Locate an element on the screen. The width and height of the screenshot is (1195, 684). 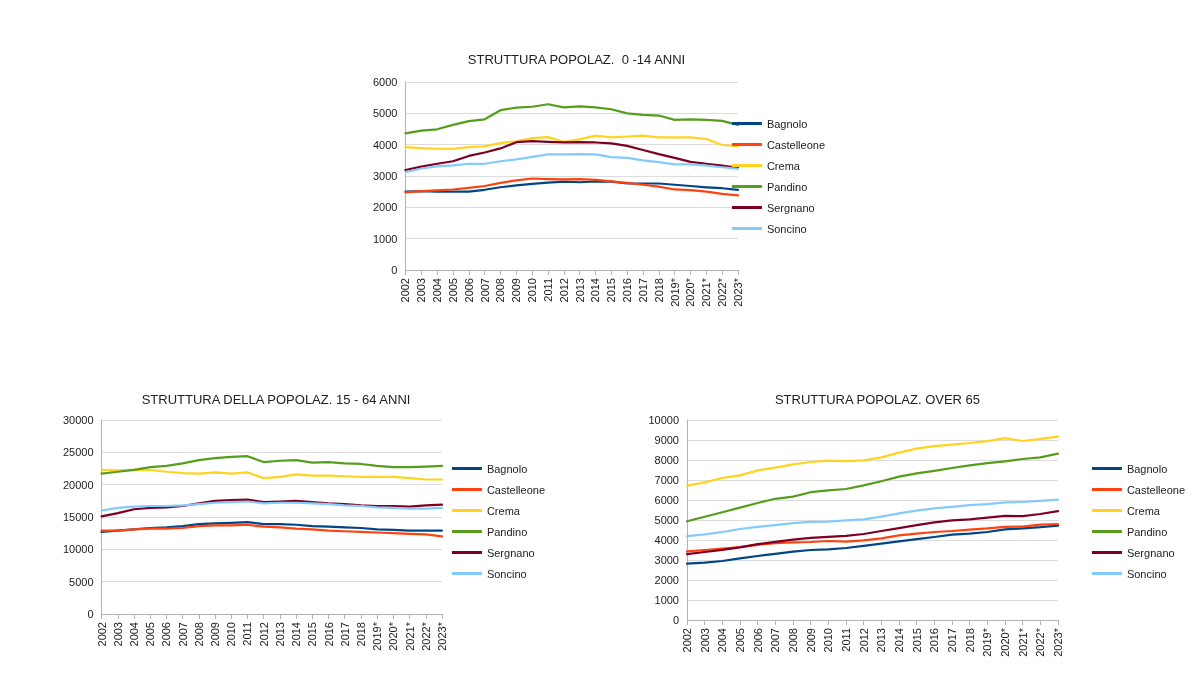
y-tick-label: 4000 is located at coordinates (666, 540).